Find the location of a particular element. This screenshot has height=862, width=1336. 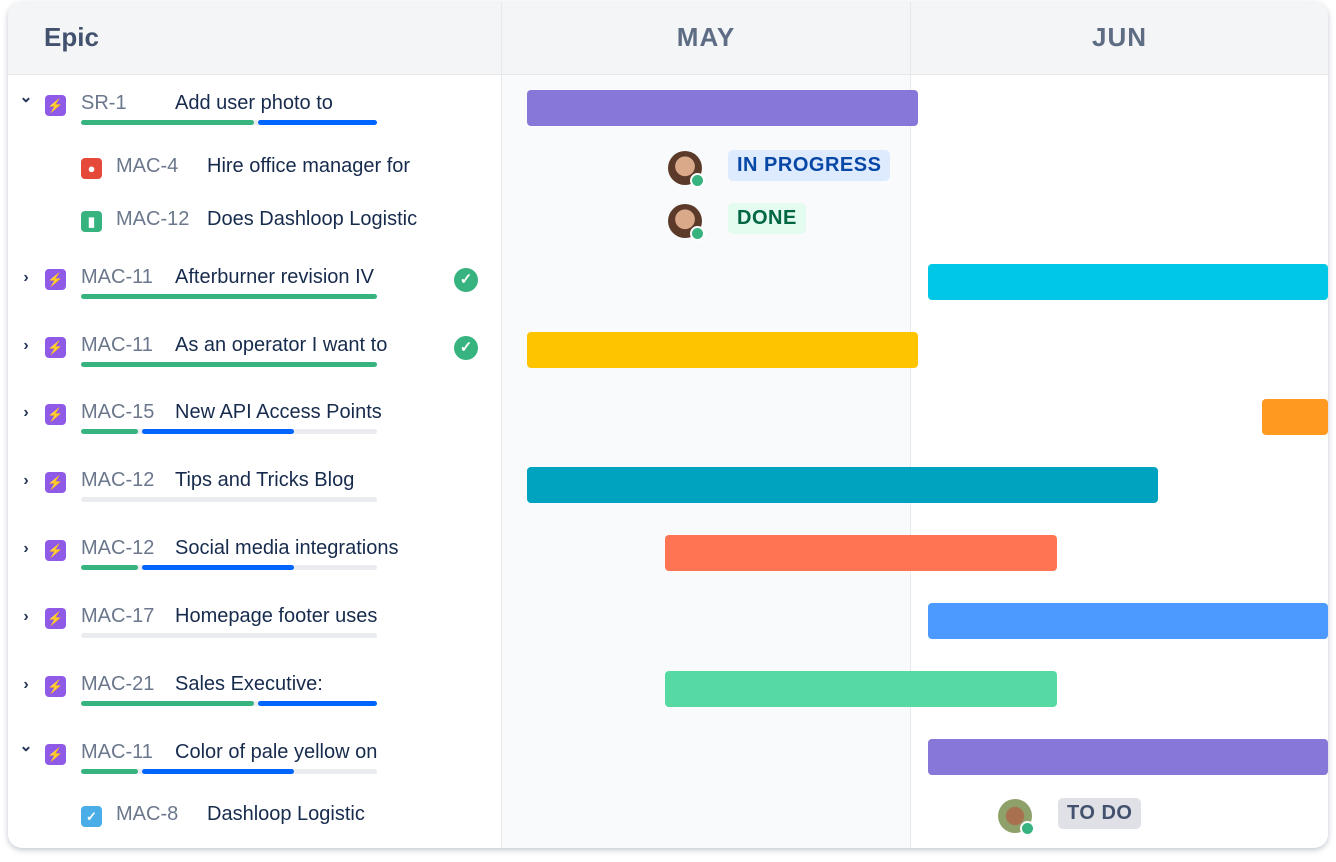

issue-key: MAC-15 is located at coordinates (118, 412).